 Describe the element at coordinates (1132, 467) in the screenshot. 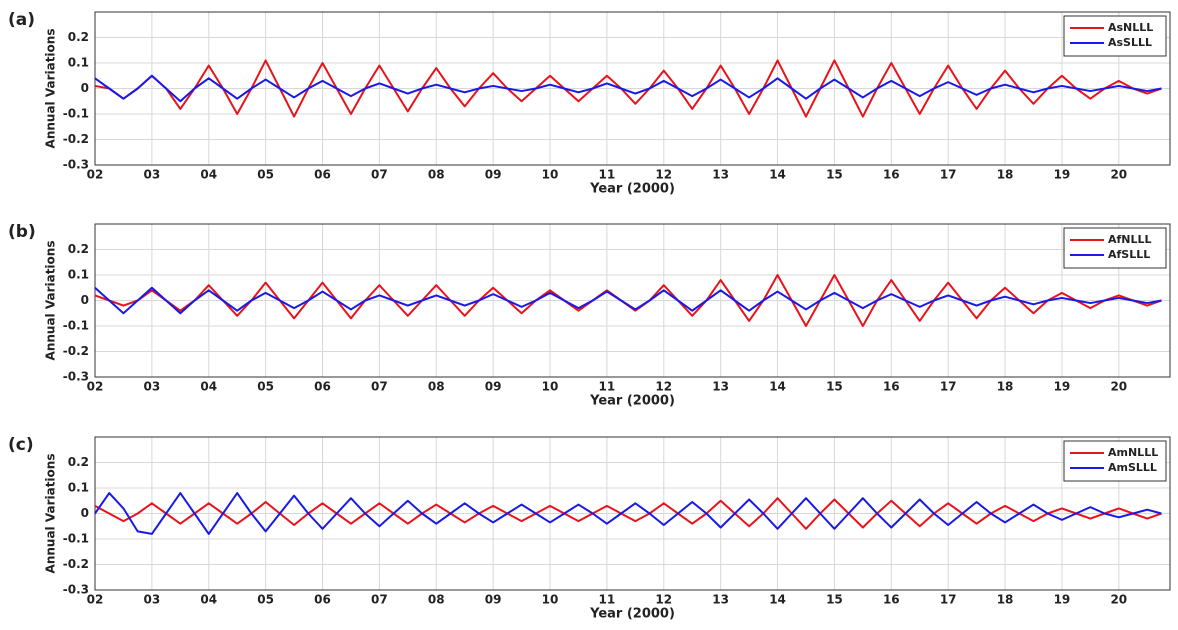

I see `legend-label: AmSLLL` at that location.